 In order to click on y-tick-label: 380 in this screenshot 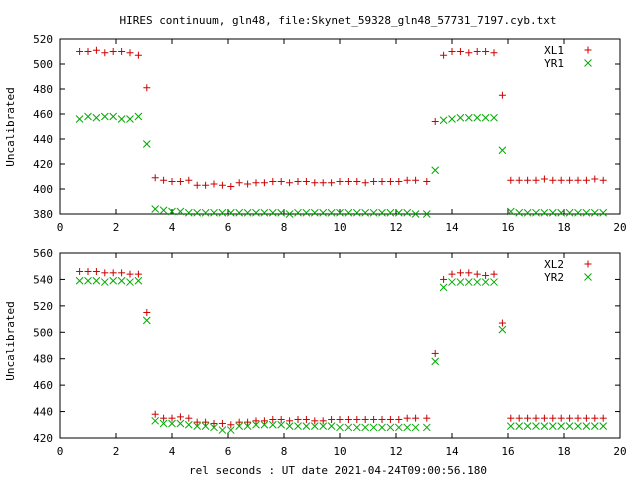, I will do `click(43, 214)`.